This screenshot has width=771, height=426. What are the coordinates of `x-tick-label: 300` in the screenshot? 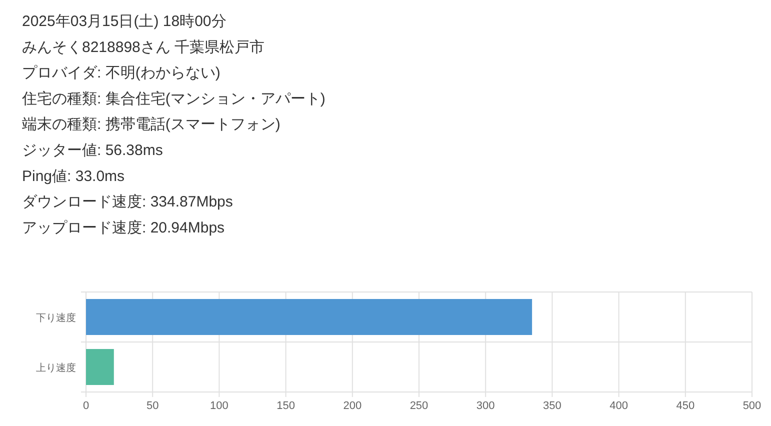 It's located at (485, 406).